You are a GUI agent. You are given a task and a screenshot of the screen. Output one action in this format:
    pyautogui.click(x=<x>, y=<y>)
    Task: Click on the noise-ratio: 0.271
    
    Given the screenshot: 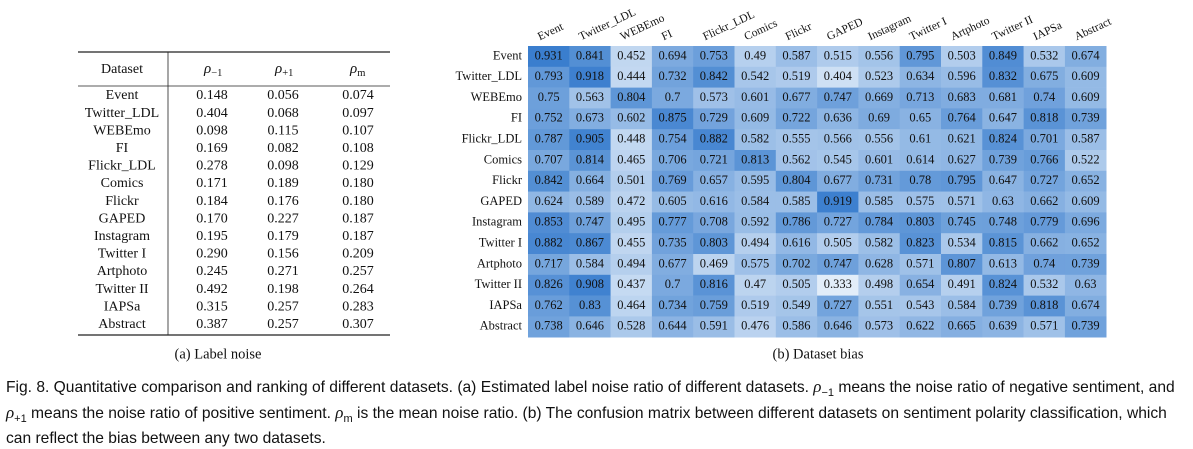 What is the action you would take?
    pyautogui.click(x=283, y=271)
    